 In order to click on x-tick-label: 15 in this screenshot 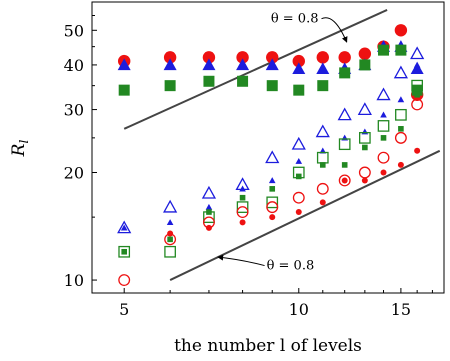, I will do `click(401, 309)`.